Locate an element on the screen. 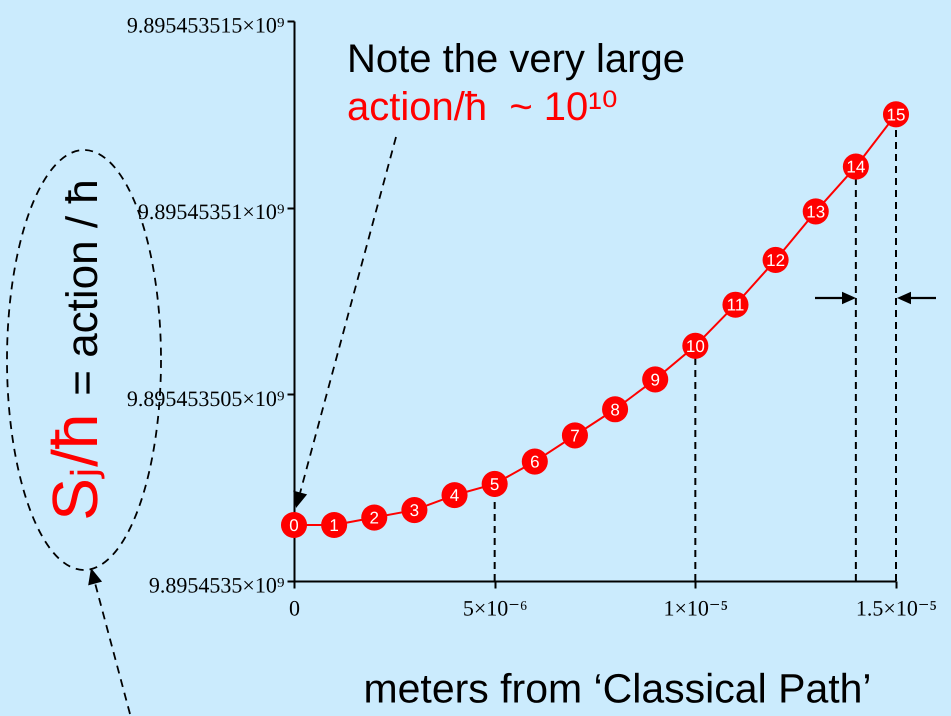  annotation: 11 is located at coordinates (735, 305).